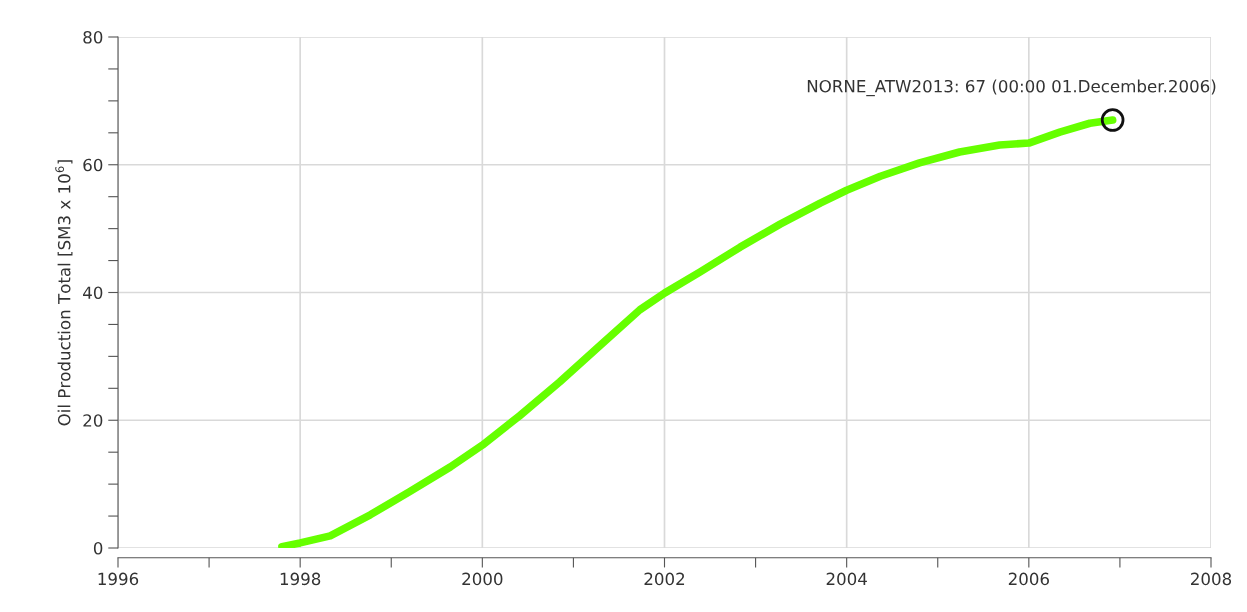 Image resolution: width=1247 pixels, height=612 pixels. I want to click on x-tick-label: 1996, so click(118, 579).